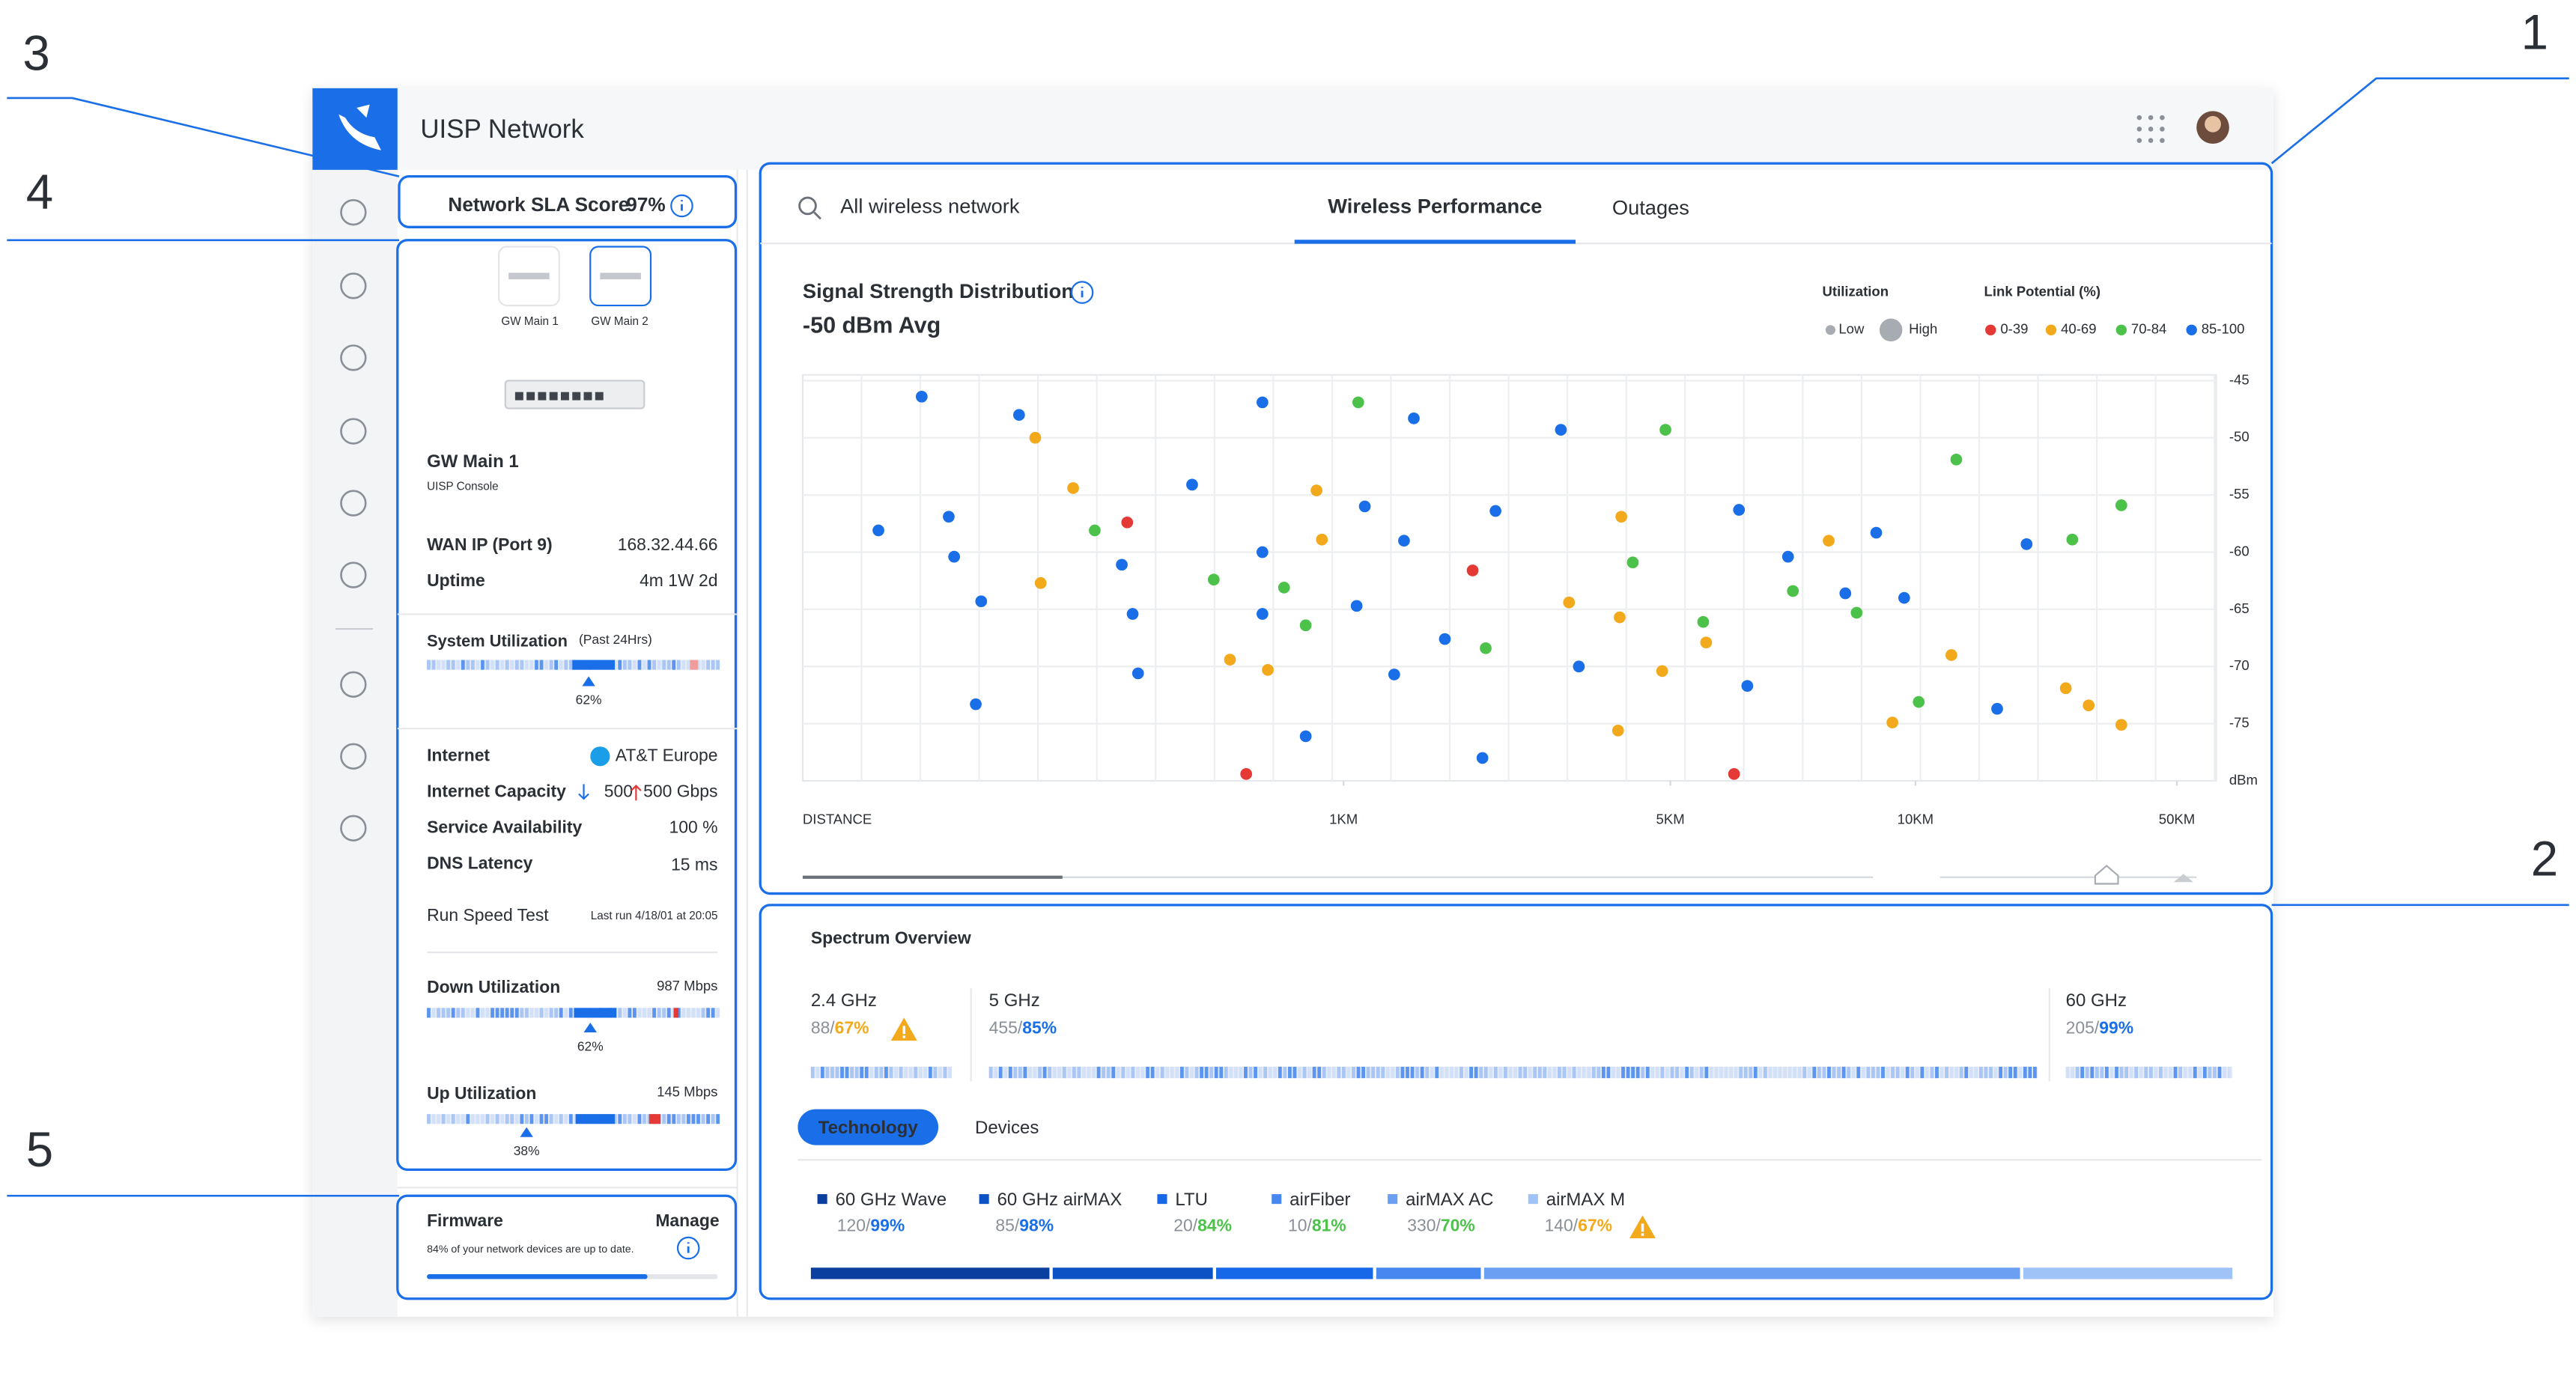  I want to click on legend-swatch, so click(2121, 329).